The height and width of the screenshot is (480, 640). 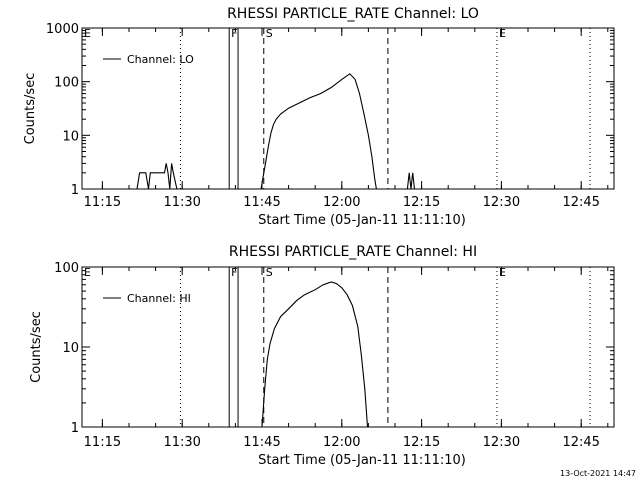 What do you see at coordinates (102, 442) in the screenshot?
I see `panel-2-xtick-label: 11:15` at bounding box center [102, 442].